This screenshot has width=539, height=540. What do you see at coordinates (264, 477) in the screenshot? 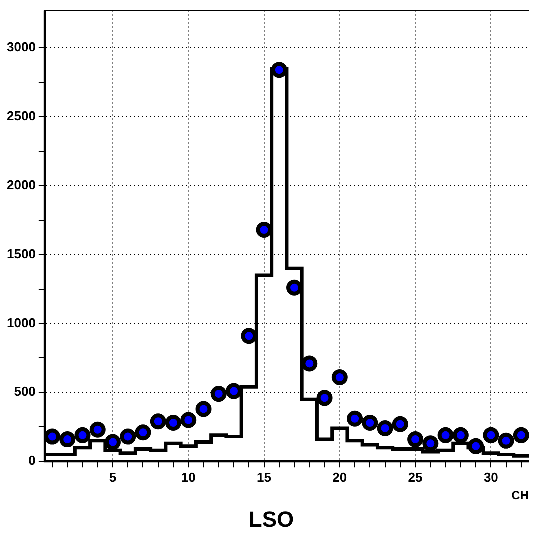
I see `x-tick-label: 15` at bounding box center [264, 477].